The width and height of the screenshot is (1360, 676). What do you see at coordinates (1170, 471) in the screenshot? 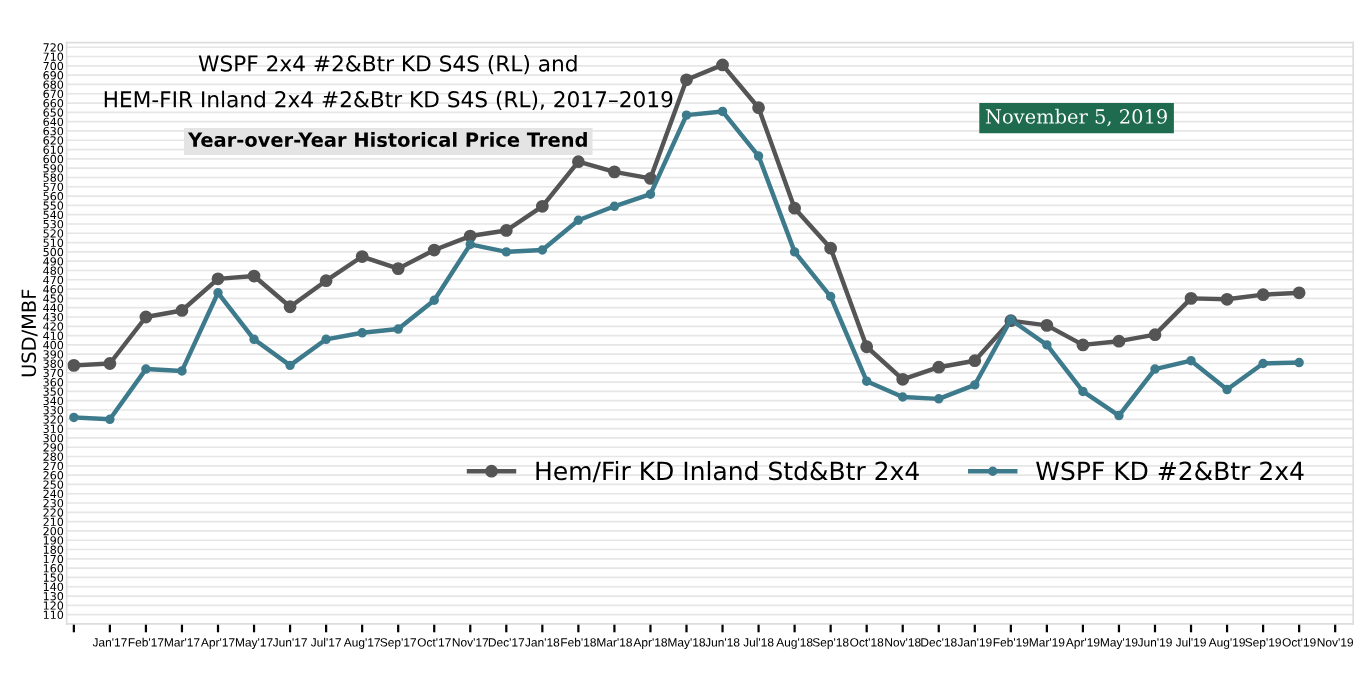
I see `legend-label: WSPF KD #2&Btr 2x4` at bounding box center [1170, 471].